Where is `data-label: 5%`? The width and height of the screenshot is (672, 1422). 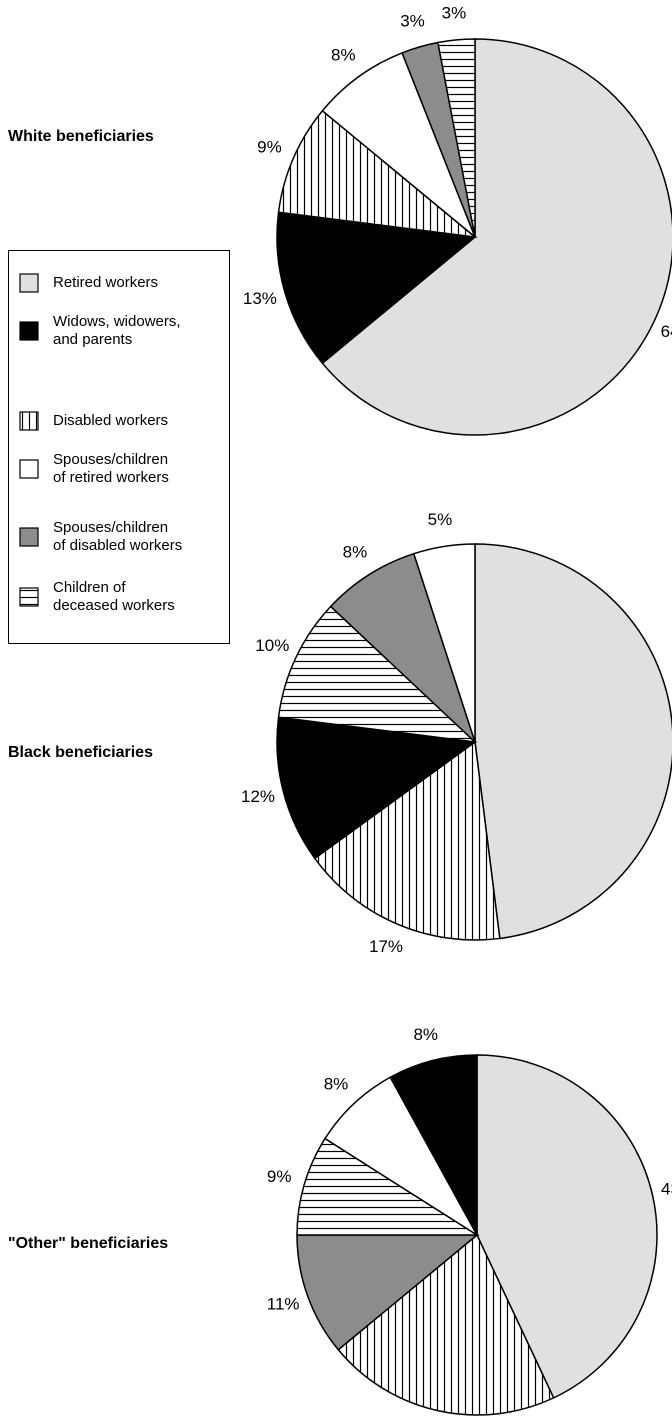 data-label: 5% is located at coordinates (440, 519).